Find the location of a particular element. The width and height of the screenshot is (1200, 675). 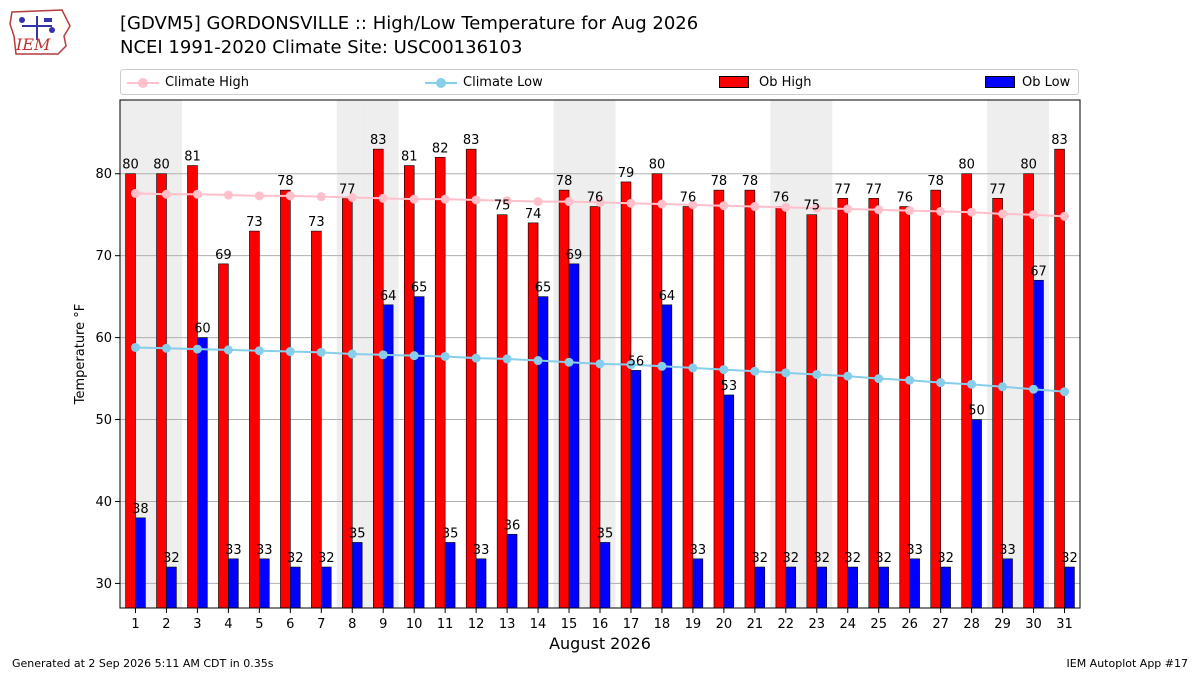

ob-high-label: 83 is located at coordinates (471, 140).